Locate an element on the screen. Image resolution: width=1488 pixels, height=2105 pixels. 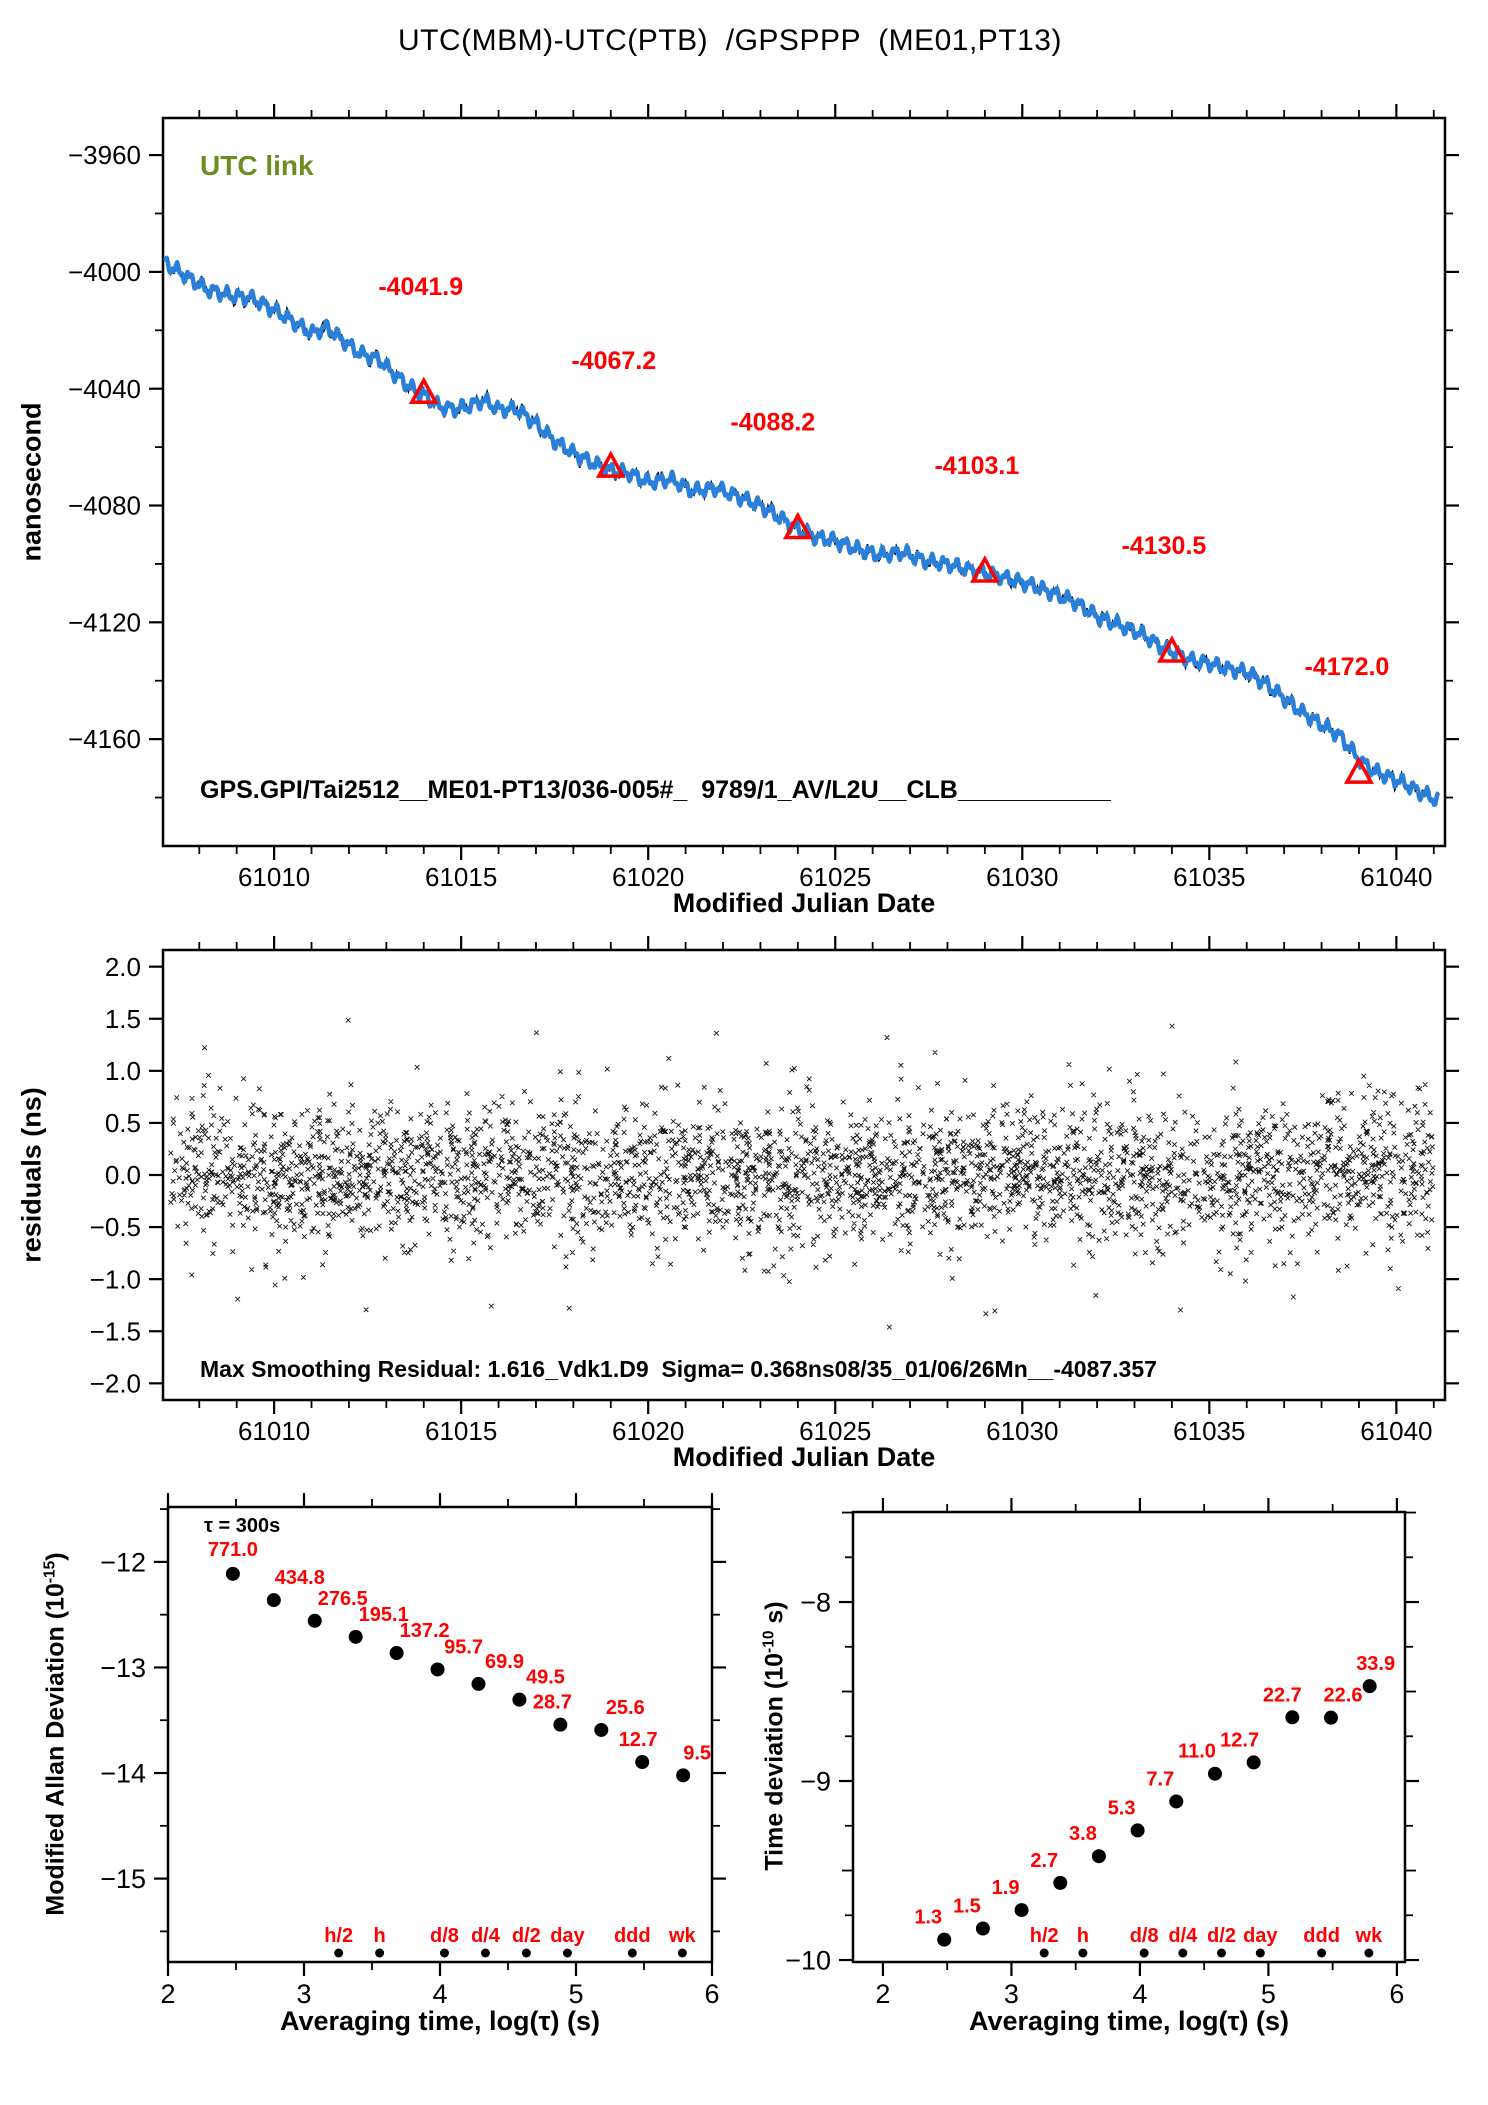
data-point-label: 276.5 is located at coordinates (343, 1599).